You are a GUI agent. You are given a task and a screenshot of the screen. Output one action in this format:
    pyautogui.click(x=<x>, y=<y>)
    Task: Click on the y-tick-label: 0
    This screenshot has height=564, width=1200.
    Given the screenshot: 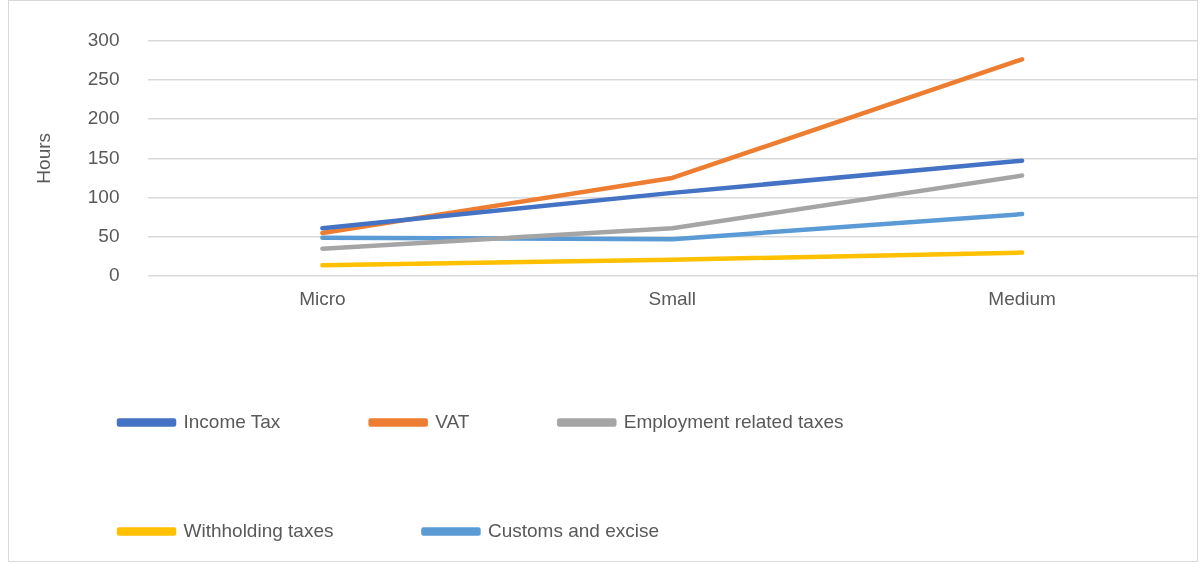 What is the action you would take?
    pyautogui.click(x=114, y=275)
    